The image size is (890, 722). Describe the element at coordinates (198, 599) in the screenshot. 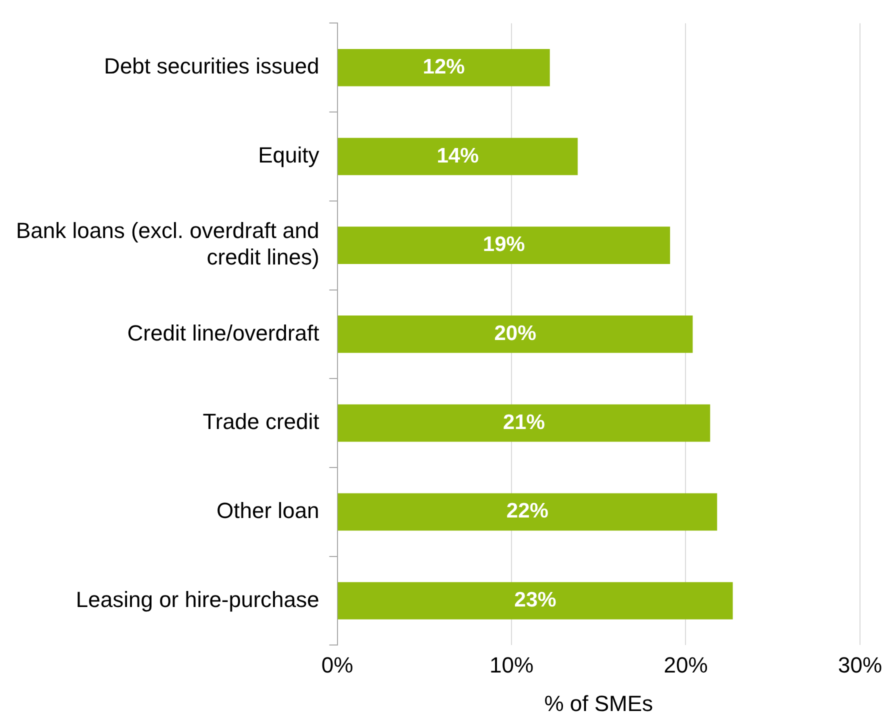

I see `y-tick-label: Leasing or hire-purchase` at that location.